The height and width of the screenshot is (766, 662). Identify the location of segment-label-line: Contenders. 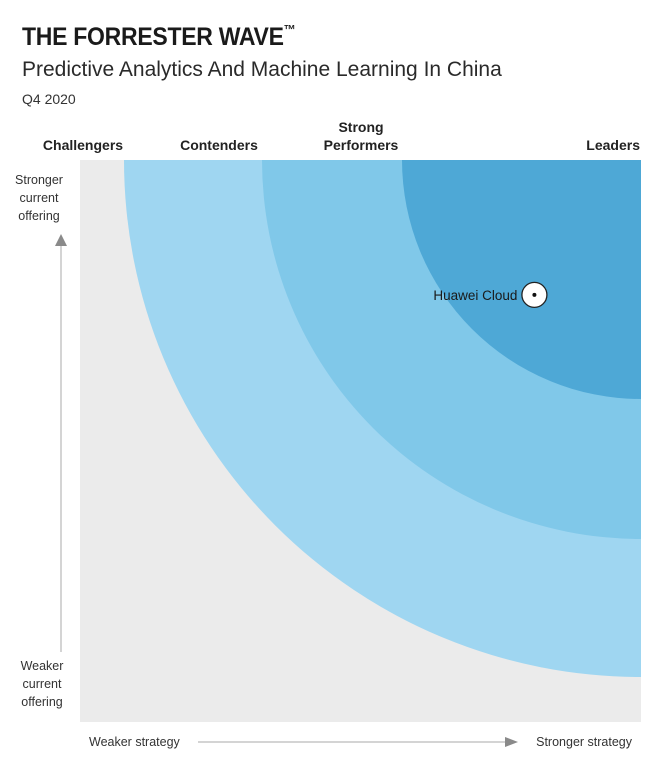
(219, 145).